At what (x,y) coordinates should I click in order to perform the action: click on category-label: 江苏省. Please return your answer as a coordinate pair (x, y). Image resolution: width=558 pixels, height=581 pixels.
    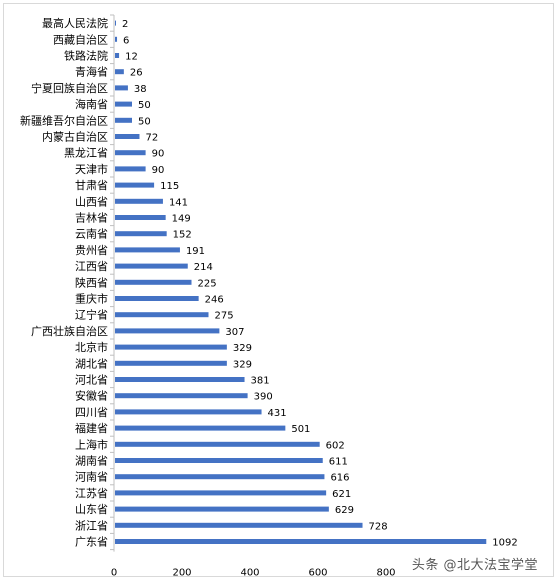
    Looking at the image, I should click on (91, 493).